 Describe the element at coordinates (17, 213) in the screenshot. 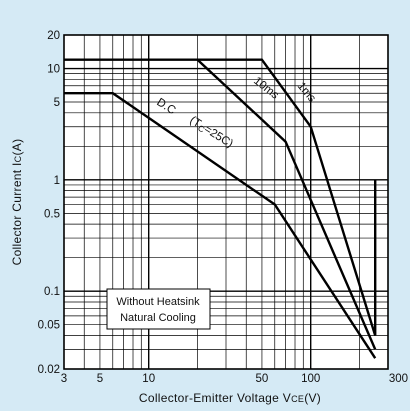

I see `y-axis-label-main: Collector Current I` at that location.